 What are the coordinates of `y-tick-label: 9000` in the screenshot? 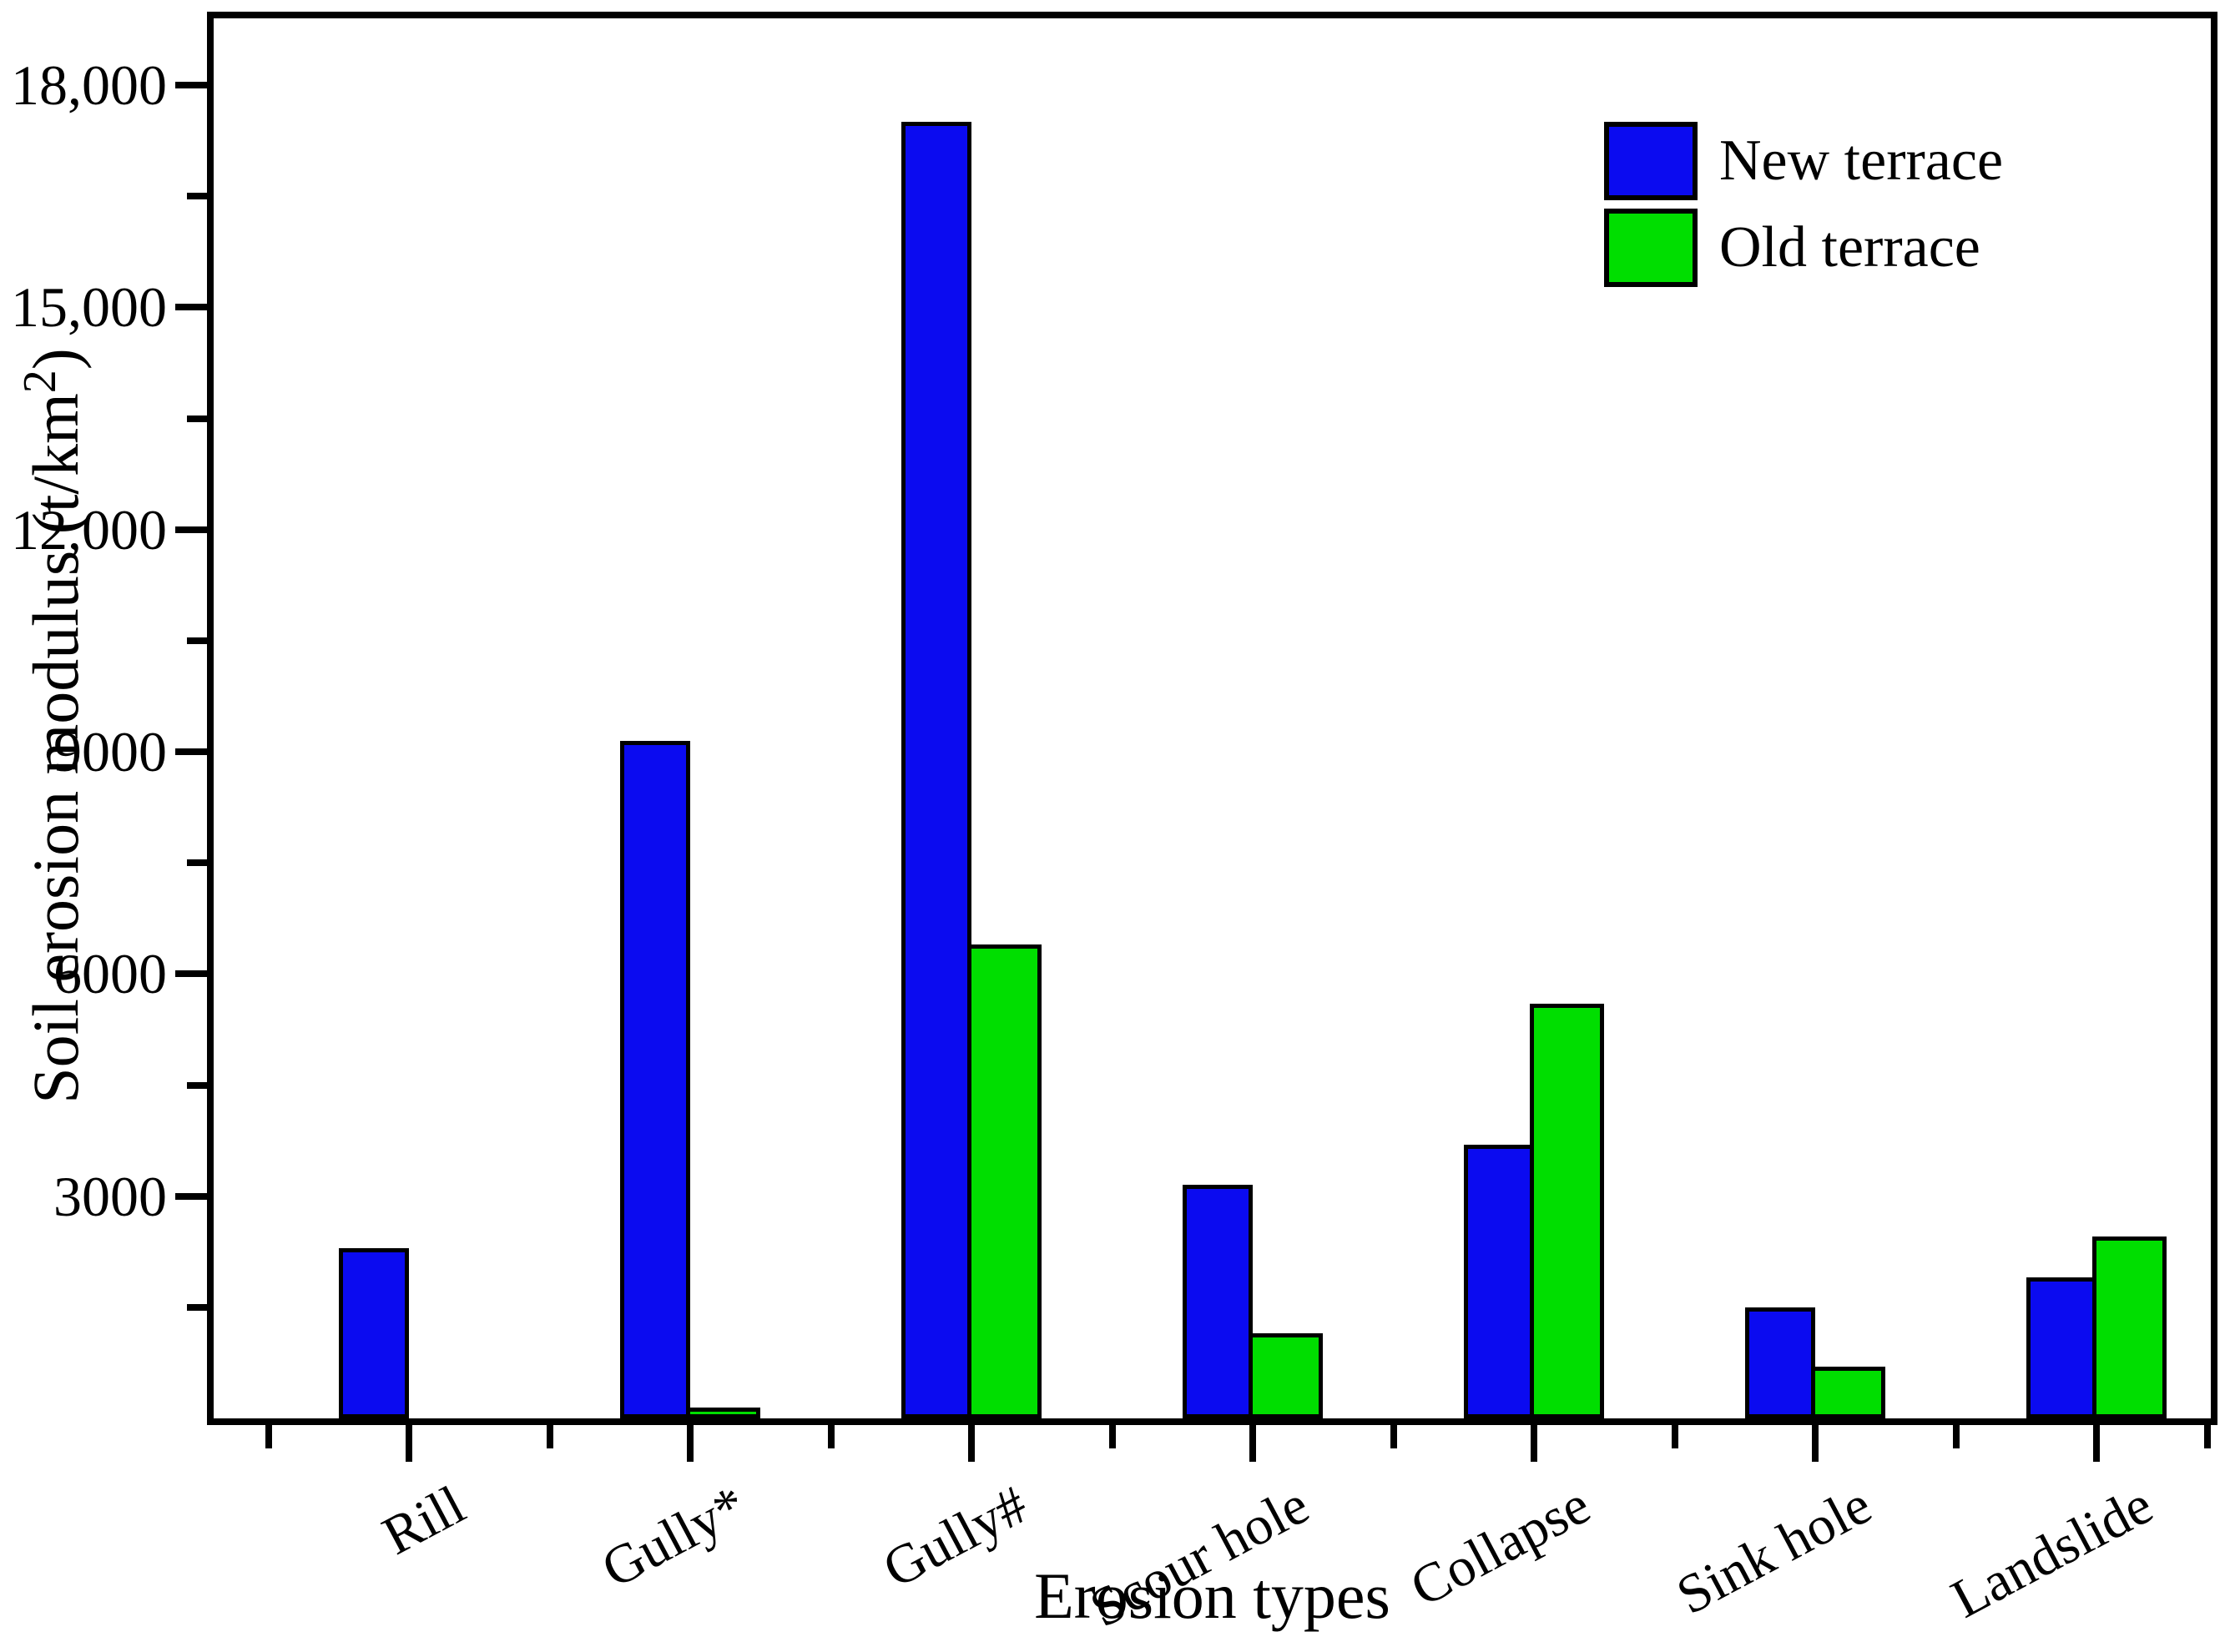 It's located at (110, 751).